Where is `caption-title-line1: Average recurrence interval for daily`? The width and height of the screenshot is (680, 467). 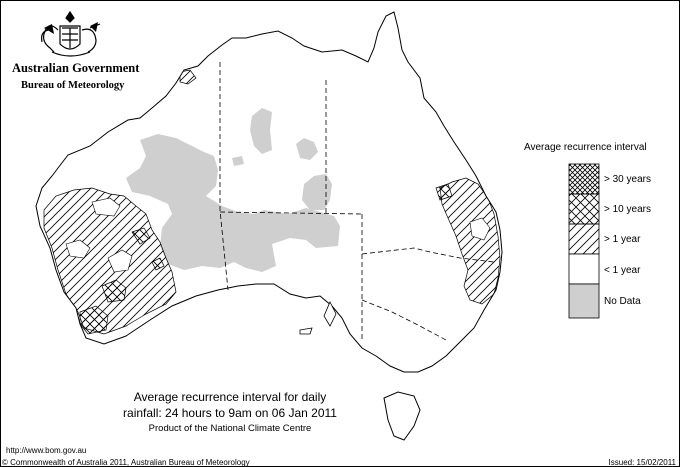 caption-title-line1: Average recurrence interval for daily is located at coordinates (230, 397).